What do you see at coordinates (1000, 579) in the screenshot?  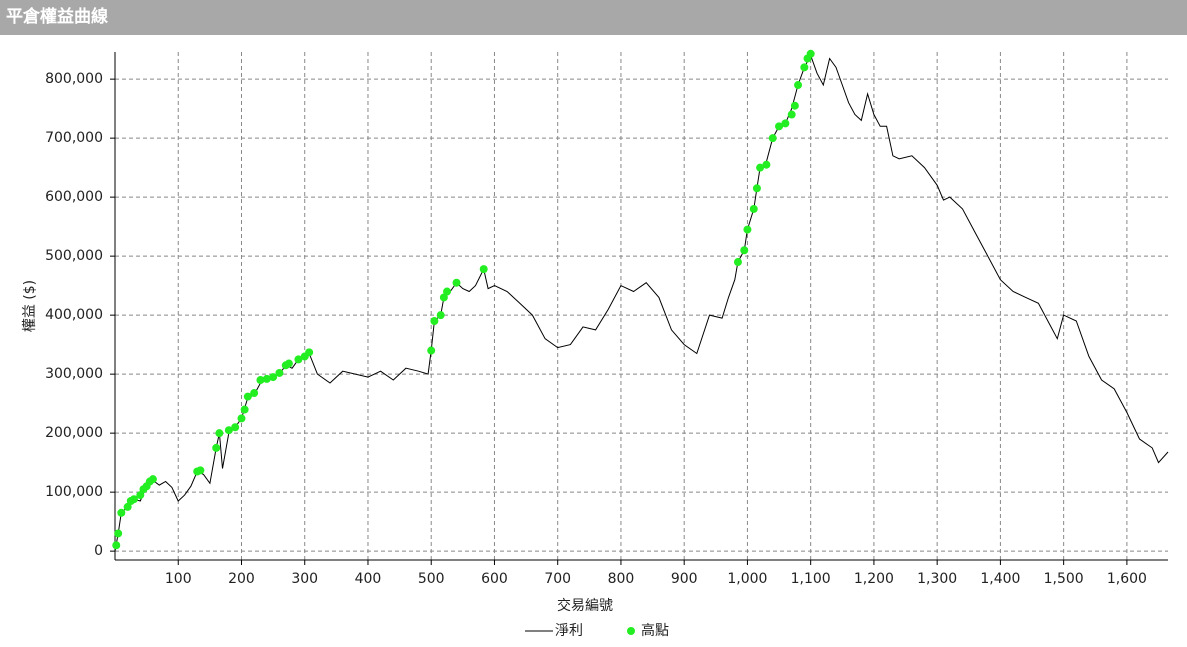 I see `x-tick-label: 1,400` at bounding box center [1000, 579].